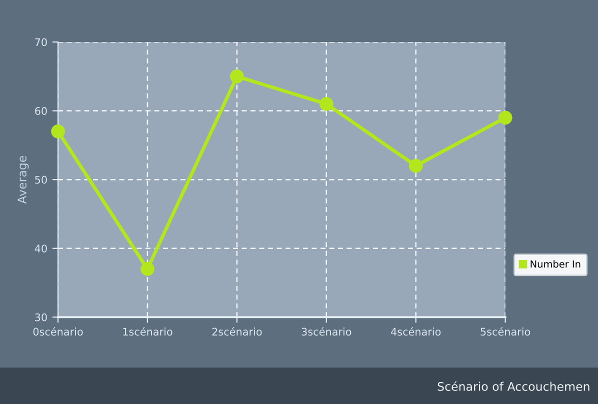 This screenshot has width=598, height=404. I want to click on y-tick-label: 50, so click(41, 180).